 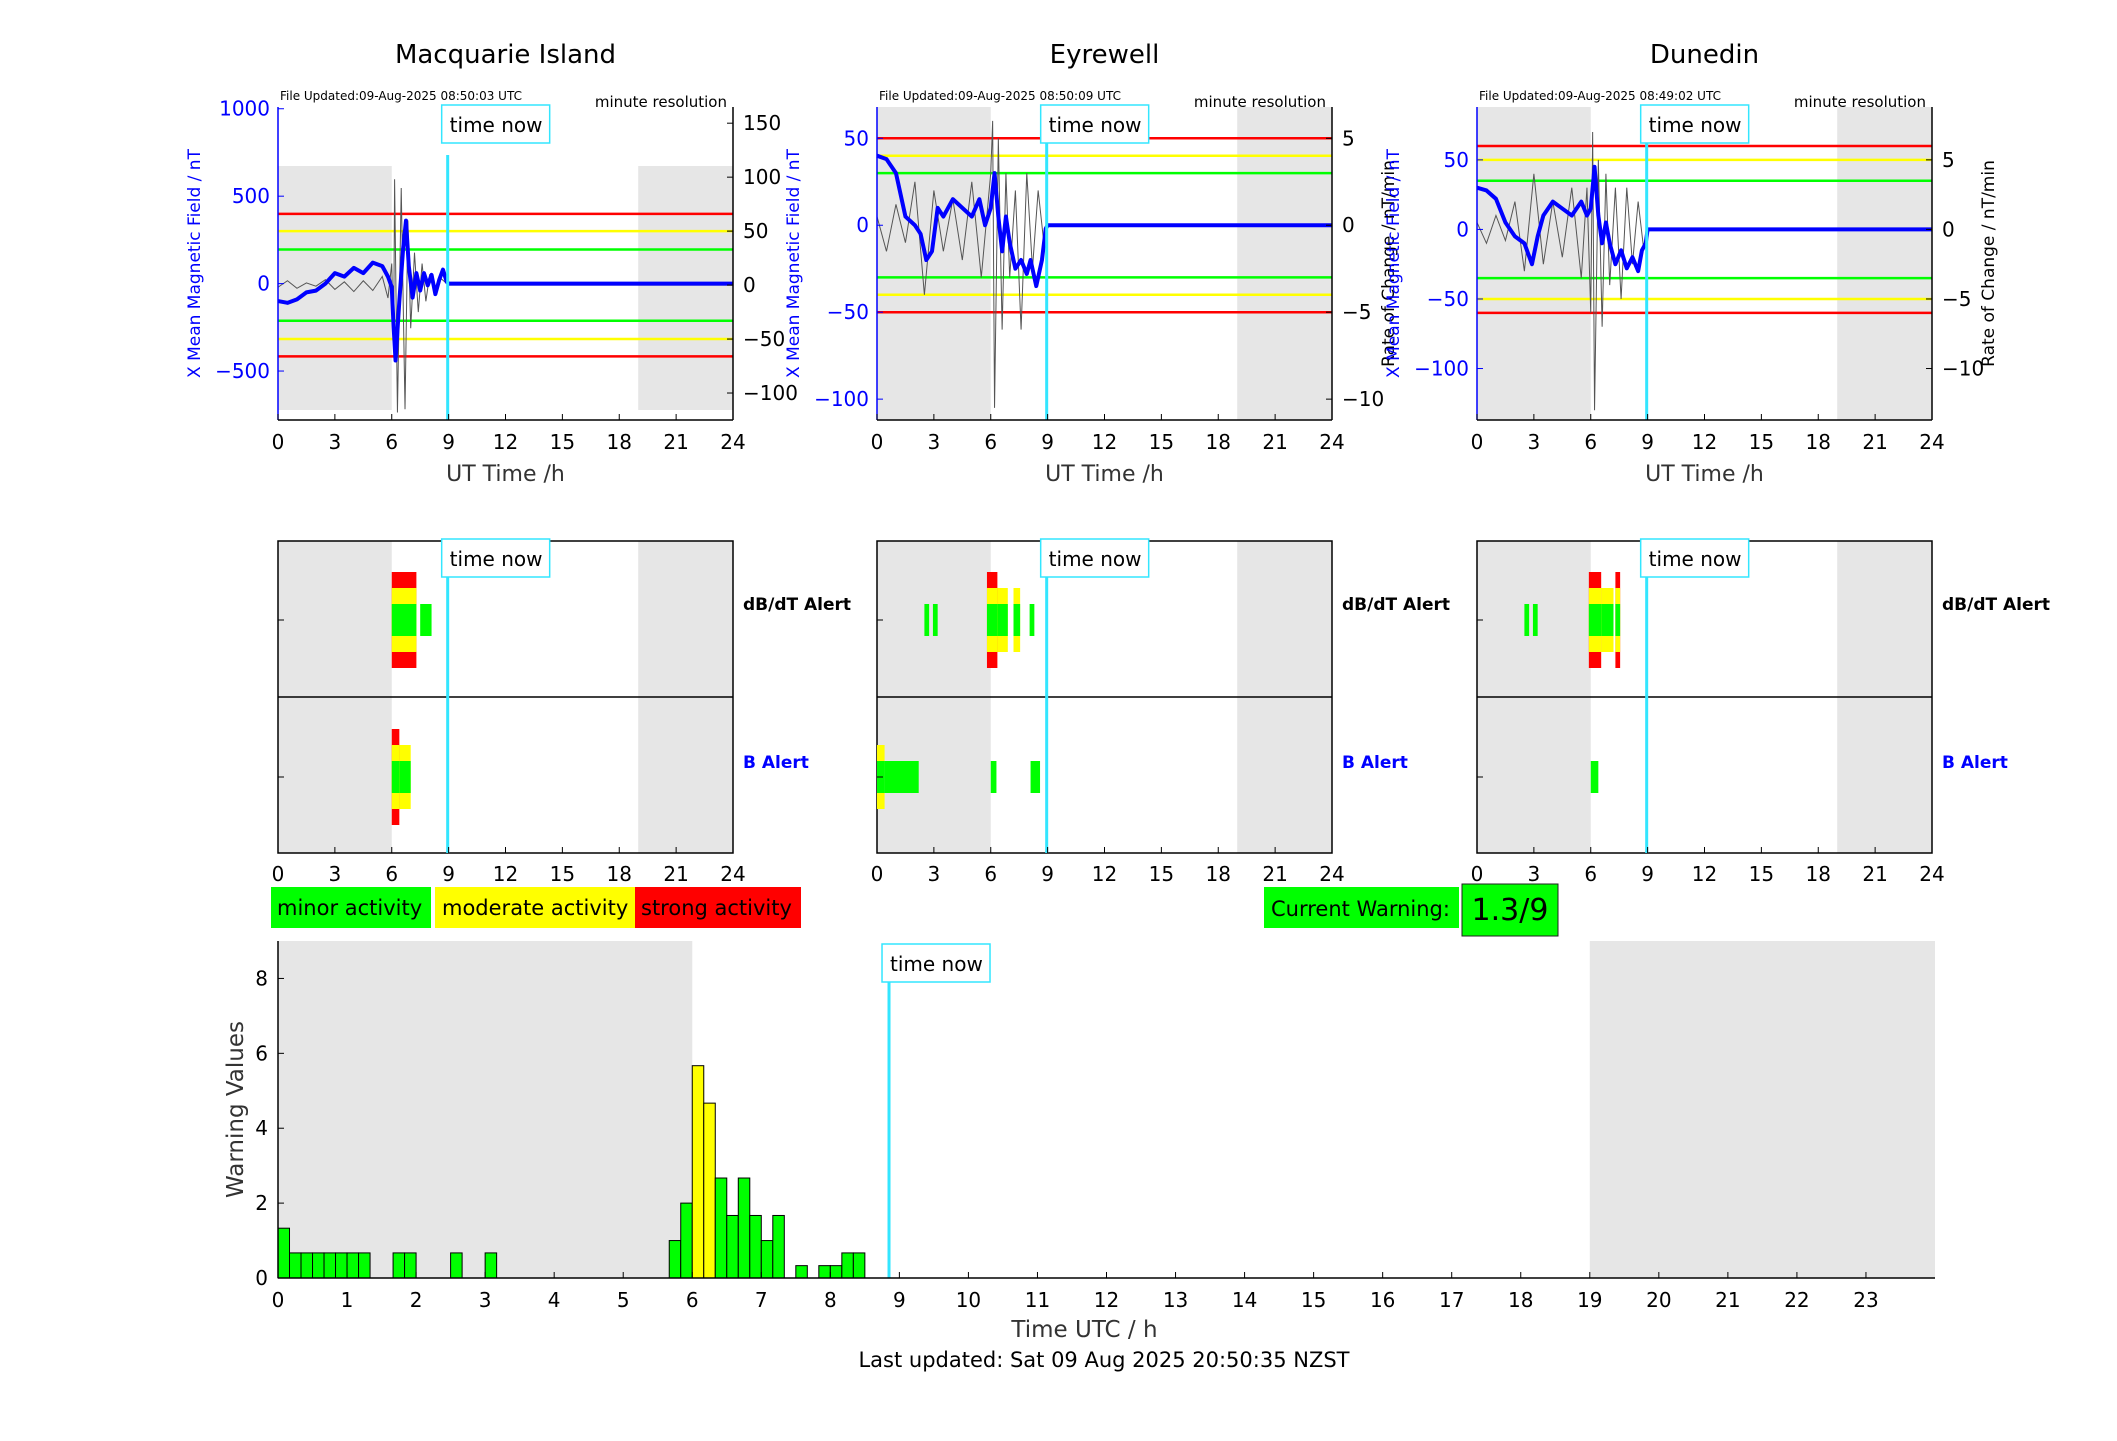 What do you see at coordinates (278, 874) in the screenshot?
I see `alert-x-tick-label: 0` at bounding box center [278, 874].